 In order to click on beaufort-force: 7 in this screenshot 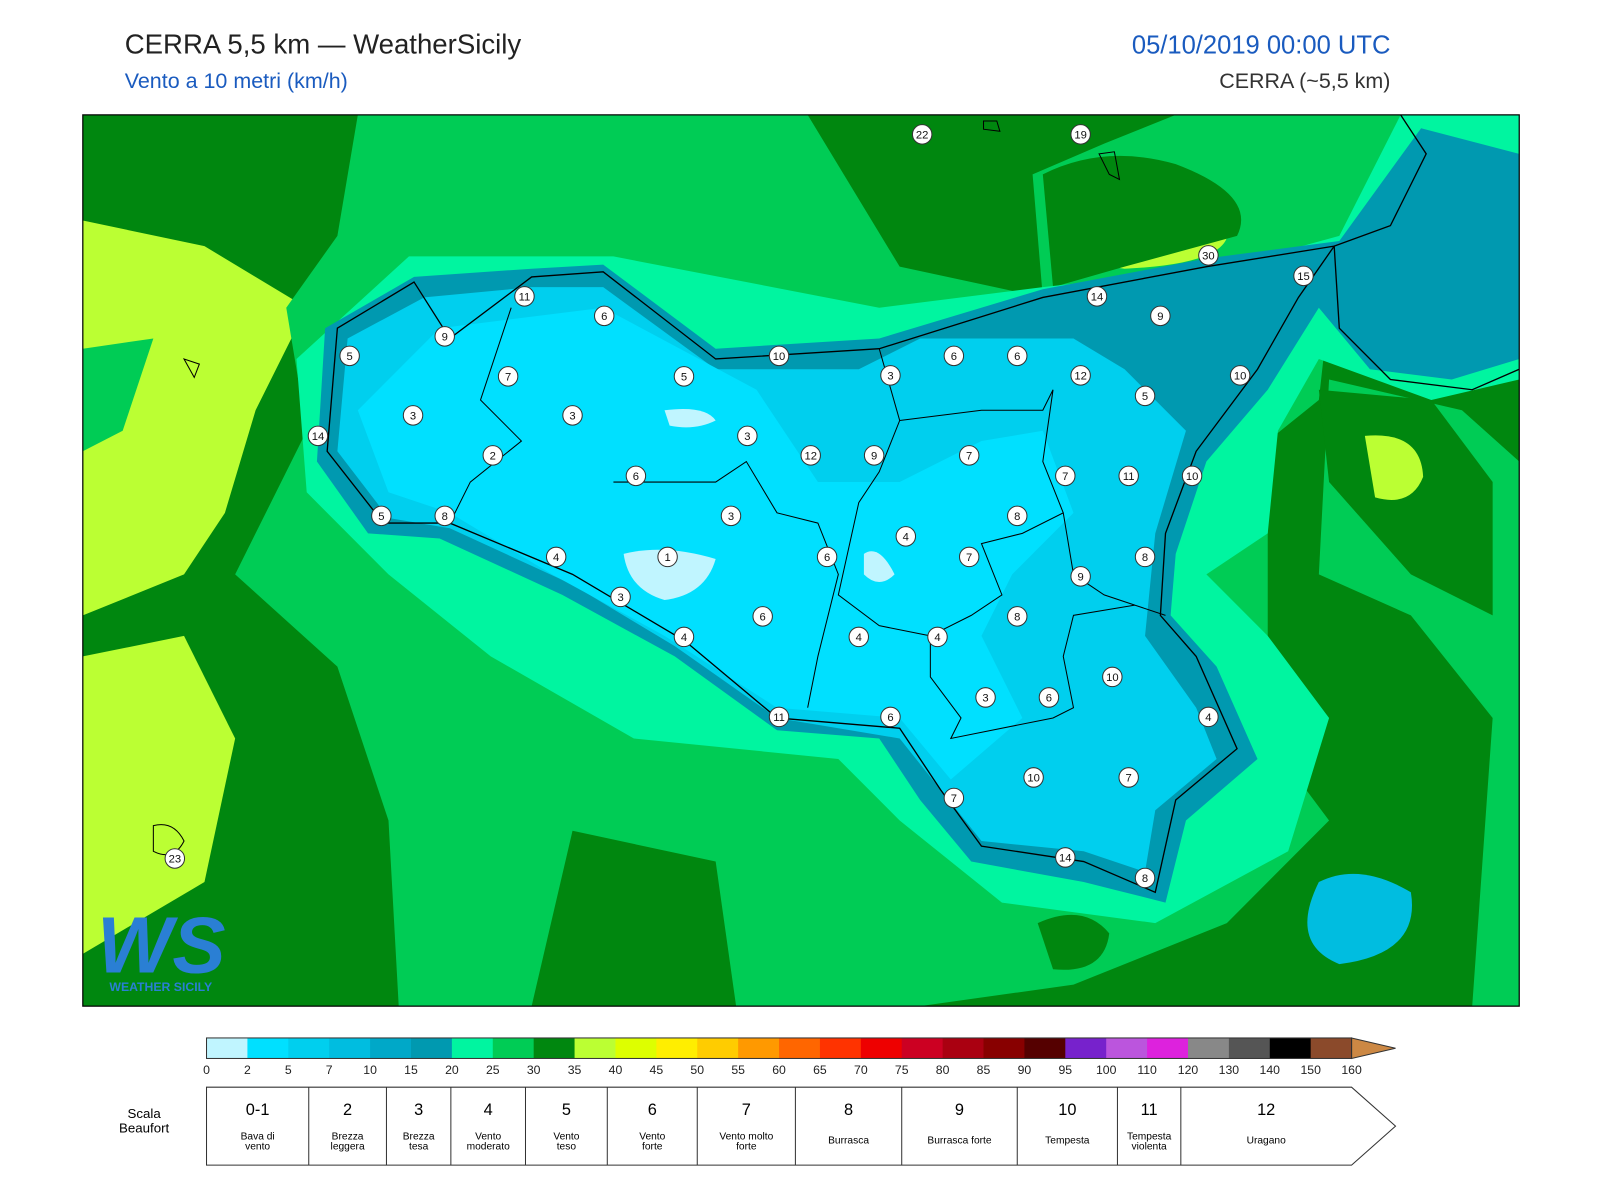, I will do `click(746, 1110)`.